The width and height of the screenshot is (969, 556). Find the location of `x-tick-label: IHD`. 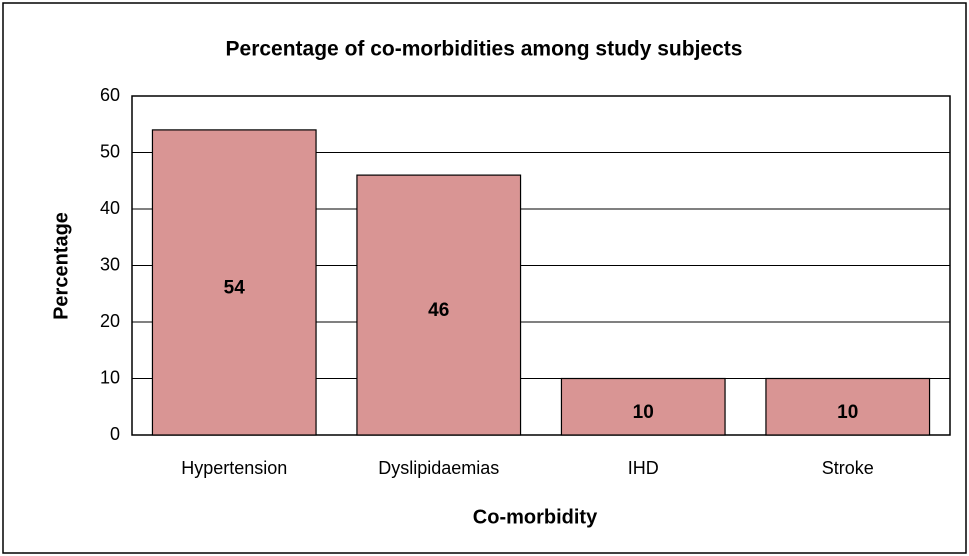

x-tick-label: IHD is located at coordinates (643, 468).